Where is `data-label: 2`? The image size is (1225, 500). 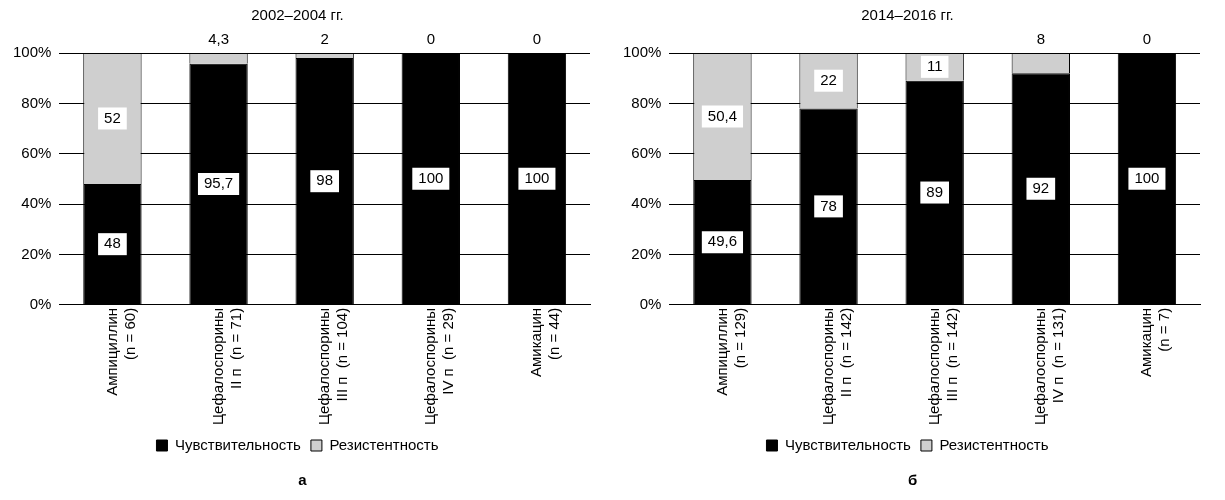 data-label: 2 is located at coordinates (324, 39).